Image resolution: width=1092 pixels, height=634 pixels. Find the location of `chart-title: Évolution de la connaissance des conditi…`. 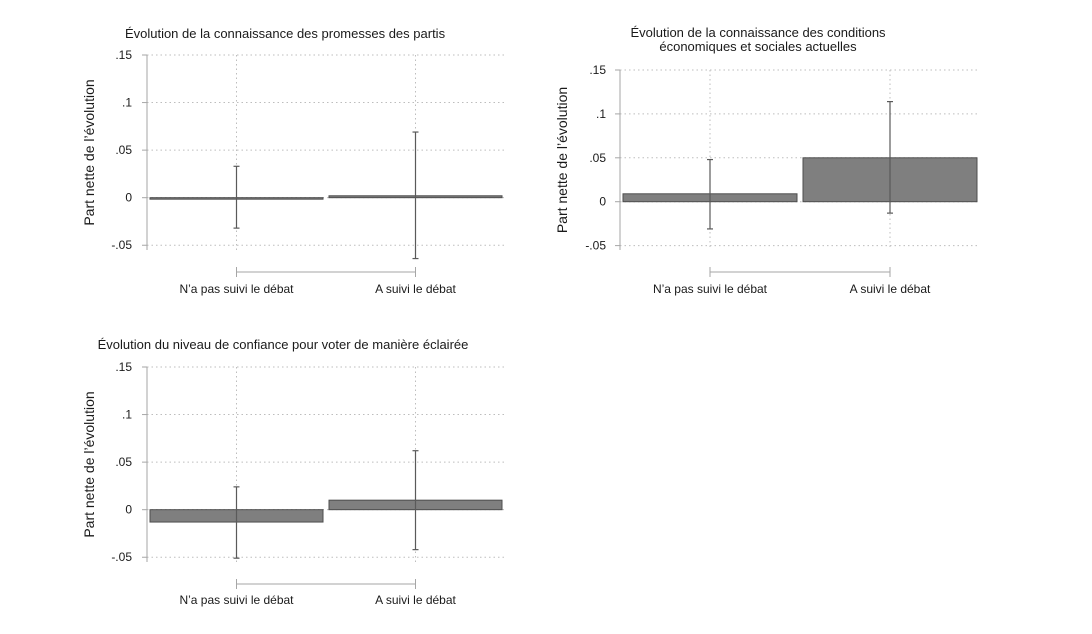

chart-title: Évolution de la connaissance des conditi… is located at coordinates (758, 32).